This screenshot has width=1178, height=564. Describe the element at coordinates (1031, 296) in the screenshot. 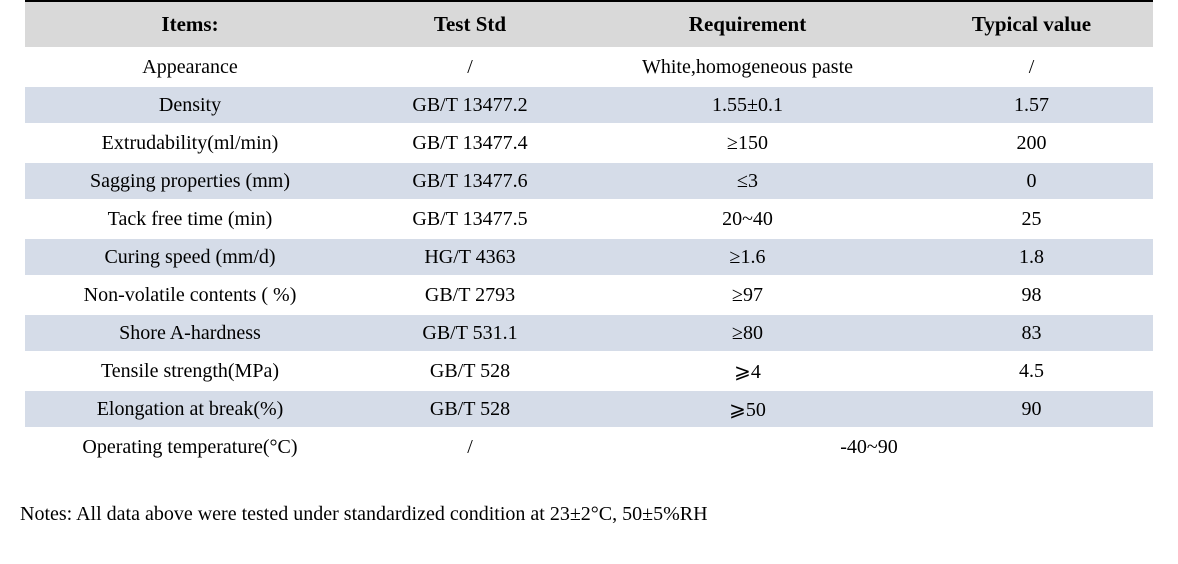

I see `cell-typical-value: 98` at that location.